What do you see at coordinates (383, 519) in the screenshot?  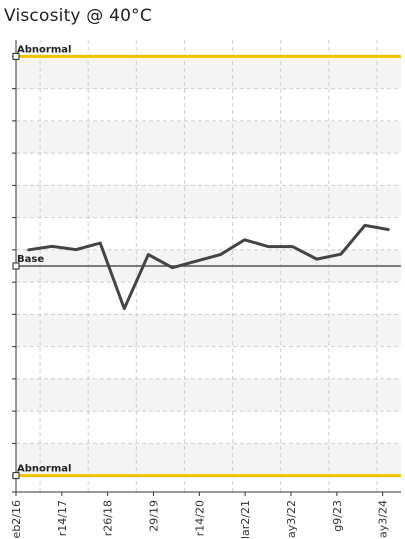 I see `x-tick-label: ay3/24` at bounding box center [383, 519].